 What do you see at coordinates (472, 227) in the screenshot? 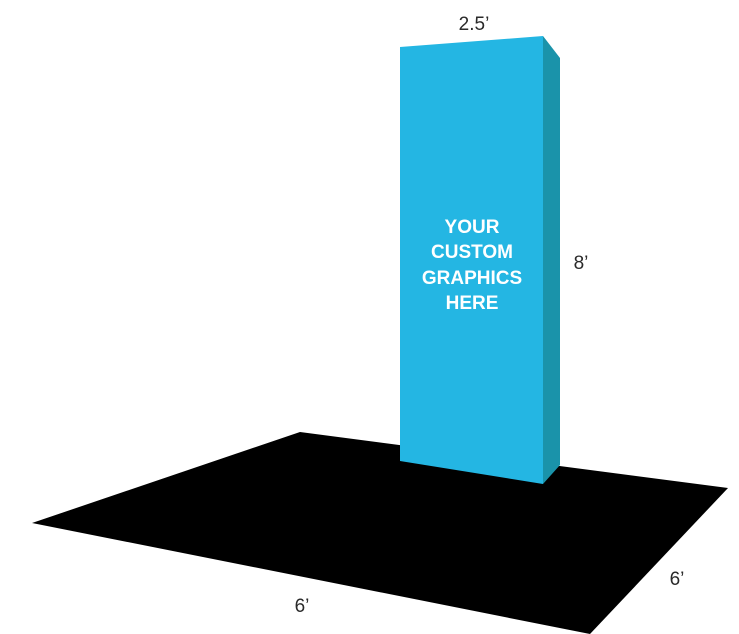
I see `graphic-line-1: YOUR` at bounding box center [472, 227].